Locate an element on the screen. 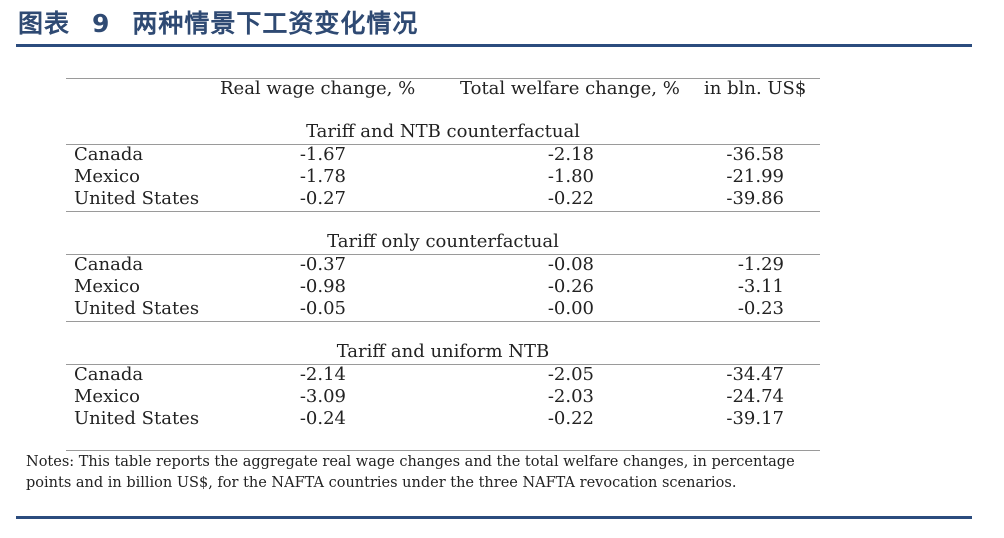  welfare-pct-cell: -1.80 is located at coordinates (570, 176).